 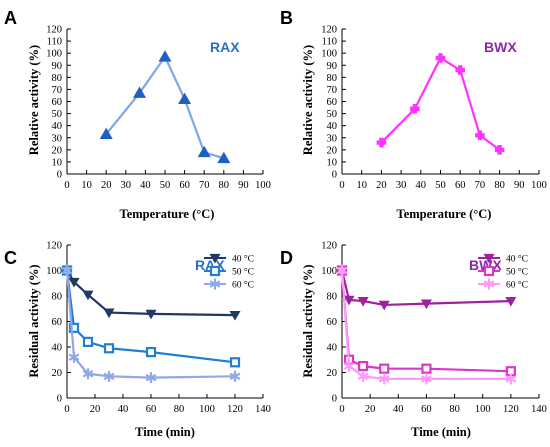 I want to click on legend: 40 °C 50 °C 60 °C, so click(x=229, y=272).